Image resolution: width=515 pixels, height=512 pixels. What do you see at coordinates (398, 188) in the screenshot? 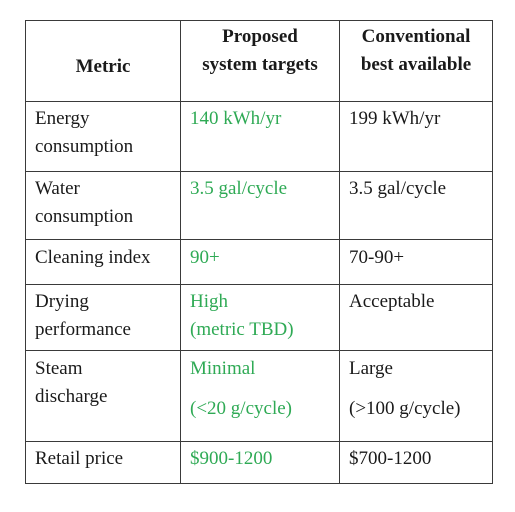
I see `conventional-value: 3.5 gal/cycle` at bounding box center [398, 188].